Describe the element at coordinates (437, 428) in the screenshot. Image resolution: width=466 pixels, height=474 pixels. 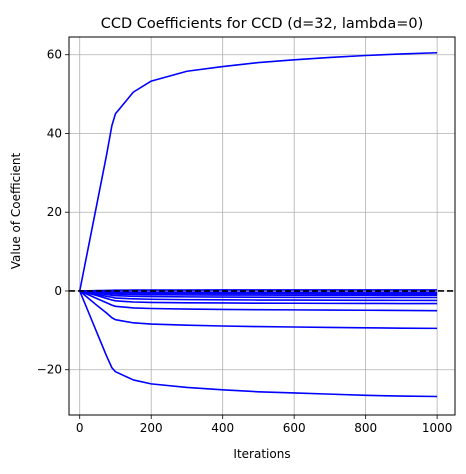
I see `x-tick-label: 1000` at that location.